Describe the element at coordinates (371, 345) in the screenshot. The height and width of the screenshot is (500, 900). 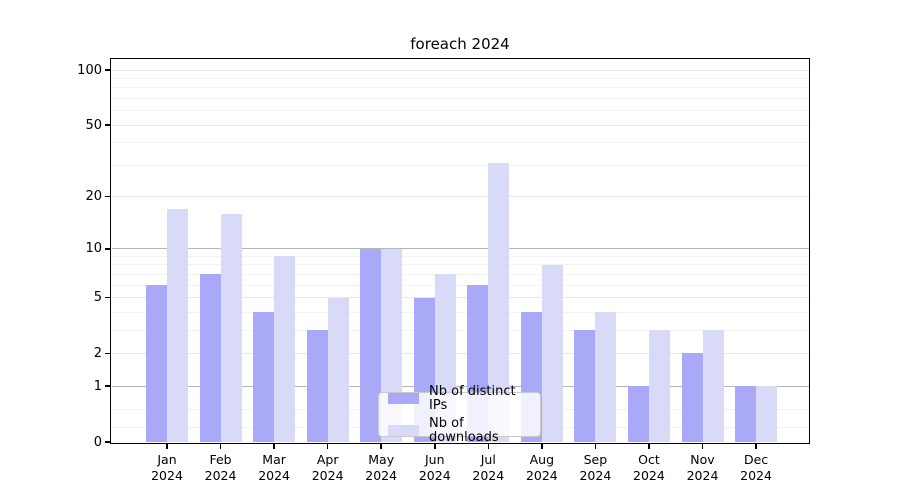
I see `bar-nb-of-distinct-ips-may` at that location.